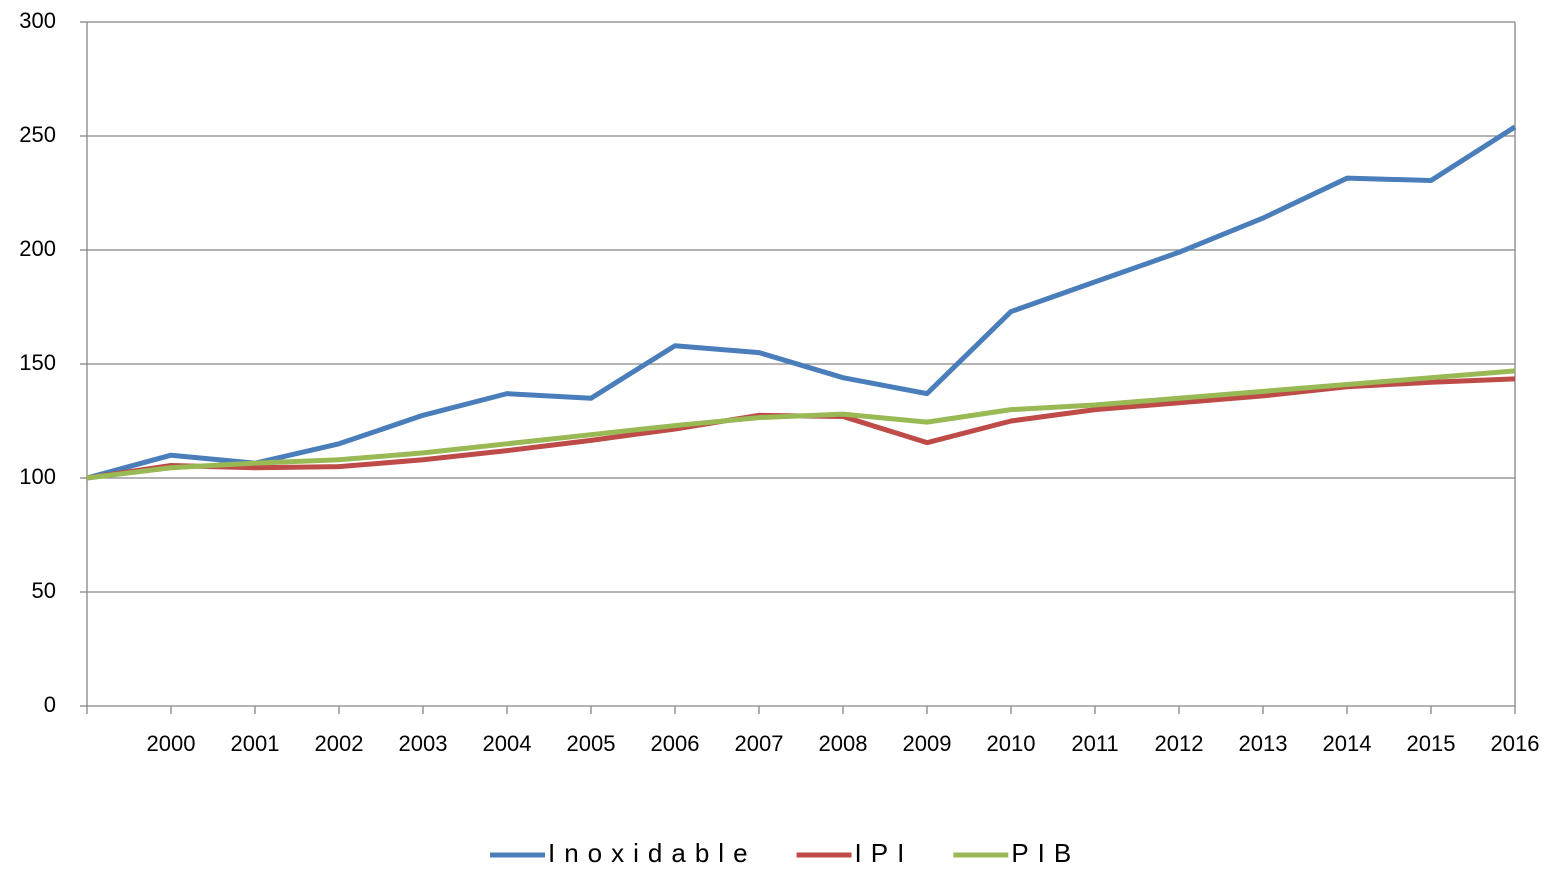  Describe the element at coordinates (1179, 743) in the screenshot. I see `x-tick-label: 2012` at that location.